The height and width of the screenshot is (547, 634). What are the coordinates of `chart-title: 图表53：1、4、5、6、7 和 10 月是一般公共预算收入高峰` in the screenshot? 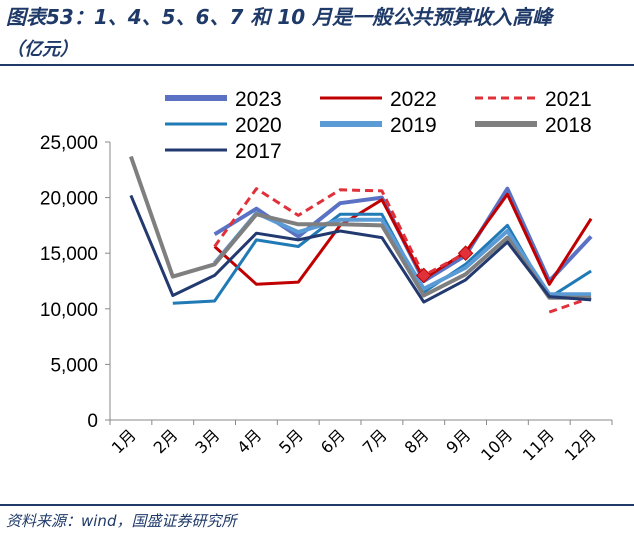 It's located at (279, 17).